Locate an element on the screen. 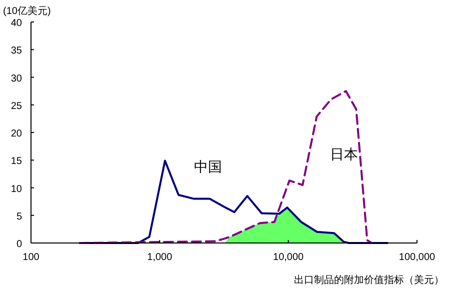 This screenshot has height=292, width=455. y-tick-label: 10 is located at coordinates (16, 189).